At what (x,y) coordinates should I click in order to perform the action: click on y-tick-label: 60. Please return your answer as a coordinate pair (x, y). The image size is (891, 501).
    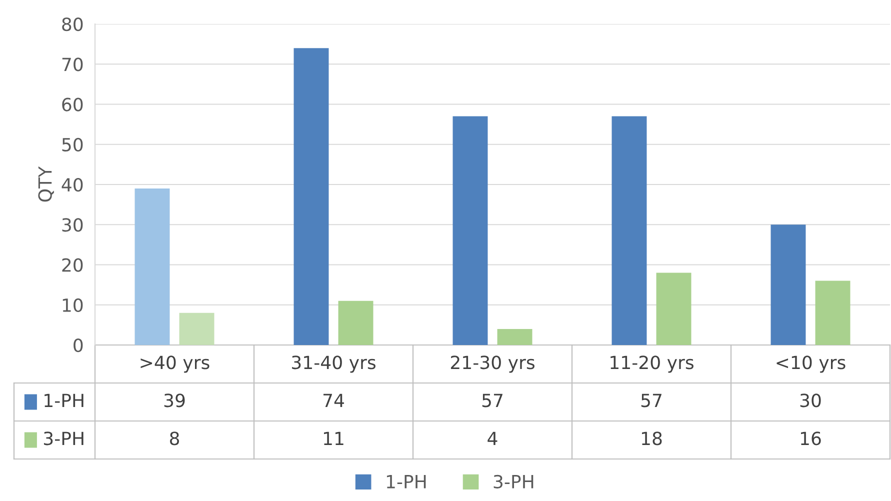
    Looking at the image, I should click on (72, 105).